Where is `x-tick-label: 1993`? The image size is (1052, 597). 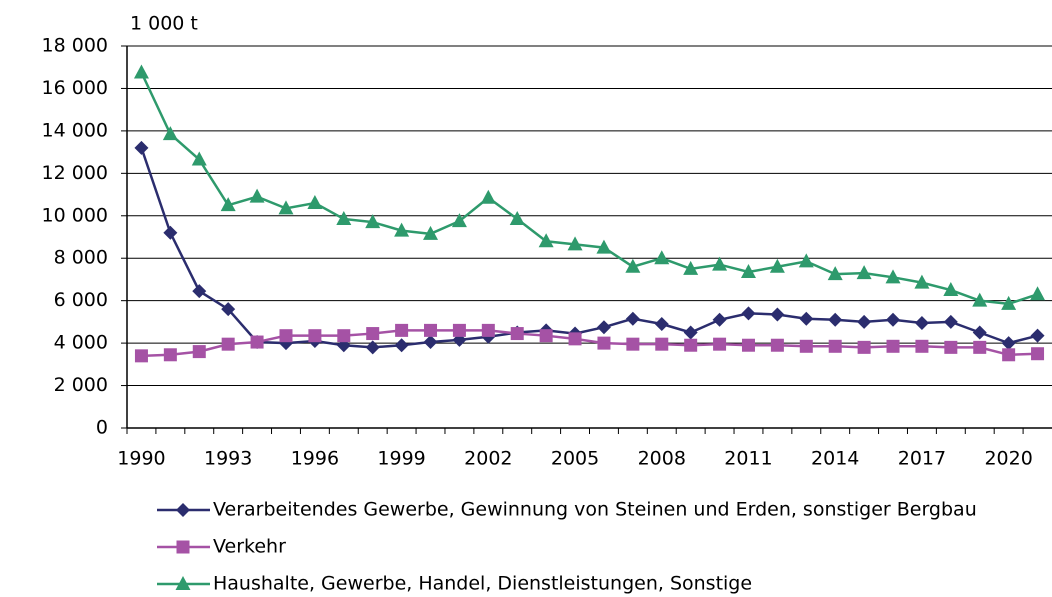
x-tick-label: 1993 is located at coordinates (228, 459).